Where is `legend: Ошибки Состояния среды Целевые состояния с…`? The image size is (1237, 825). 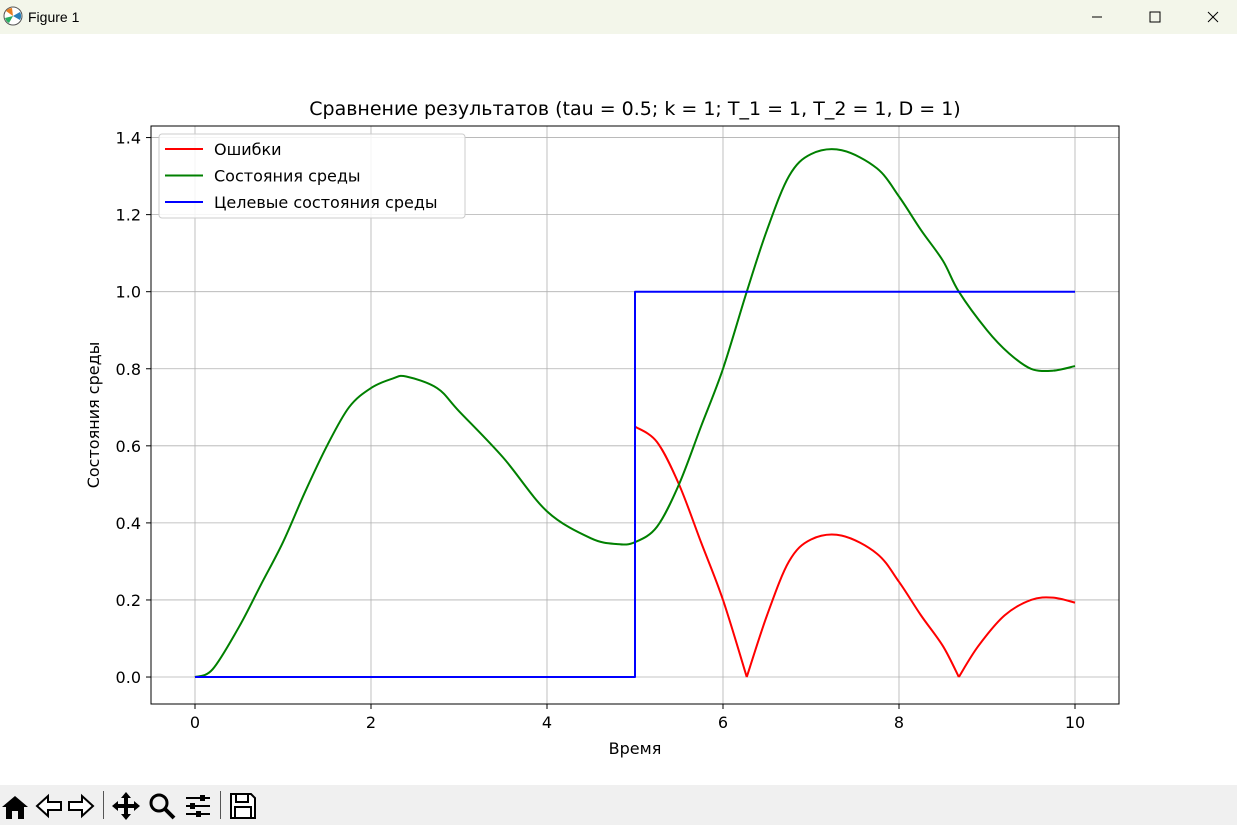 legend: Ошибки Состояния среды Целевые состояния с… is located at coordinates (312, 176).